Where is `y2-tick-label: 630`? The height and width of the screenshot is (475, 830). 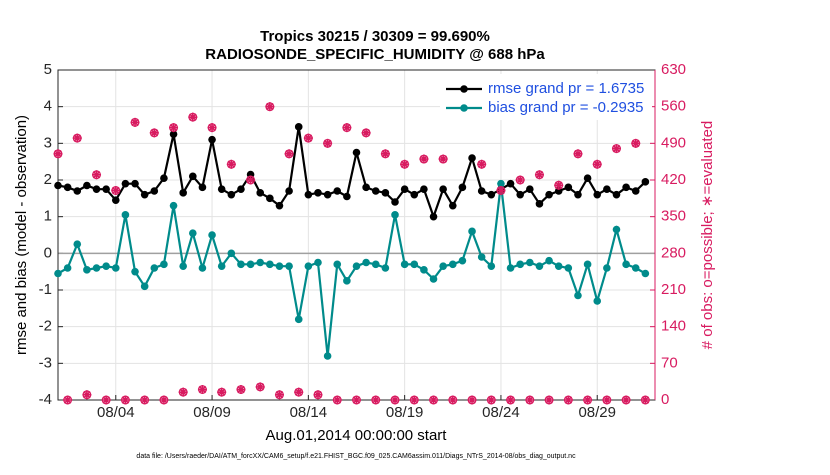
y2-tick-label: 630 is located at coordinates (673, 69).